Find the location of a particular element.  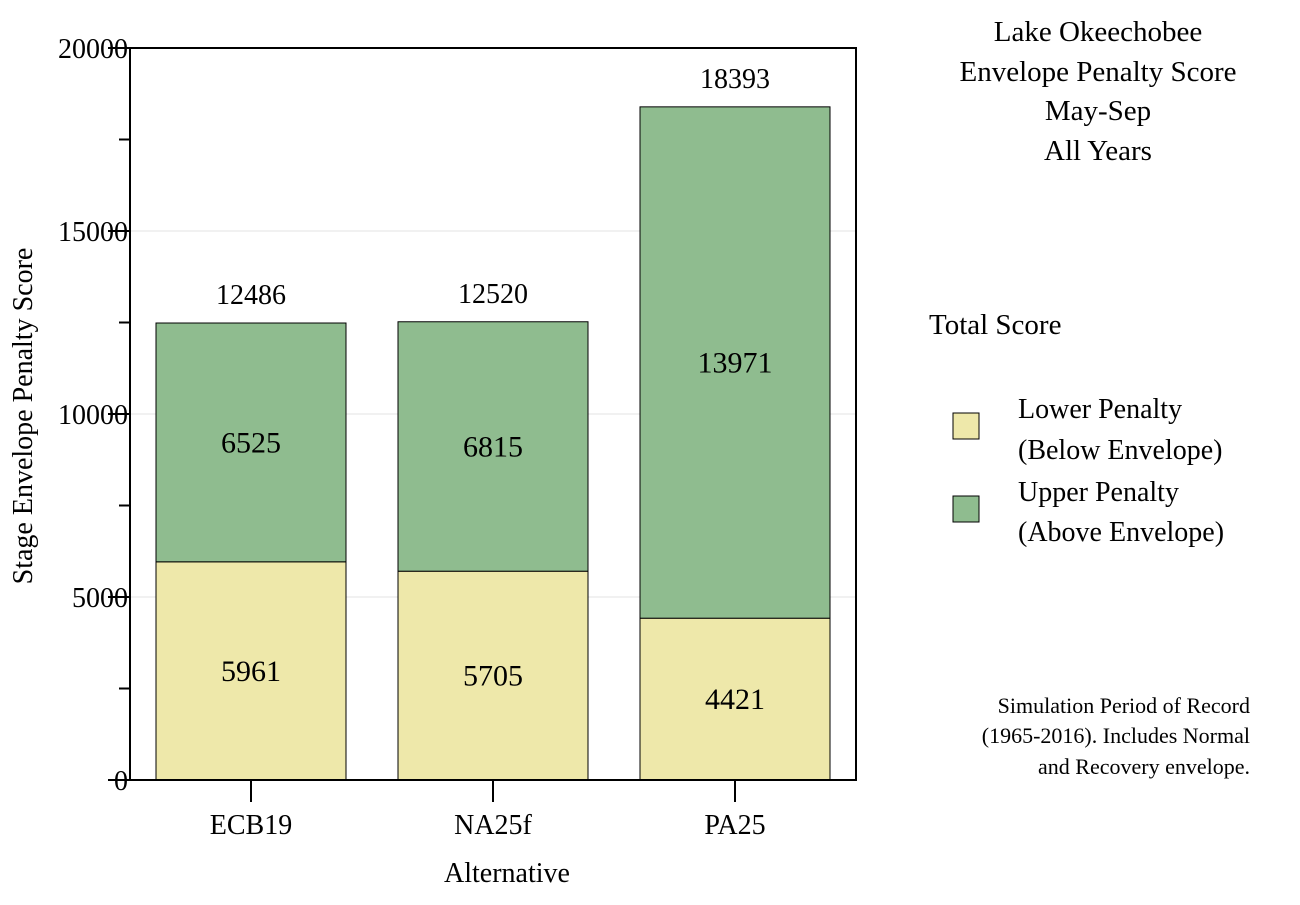

title-line: Envelope Penalty Score is located at coordinates (1097, 72).